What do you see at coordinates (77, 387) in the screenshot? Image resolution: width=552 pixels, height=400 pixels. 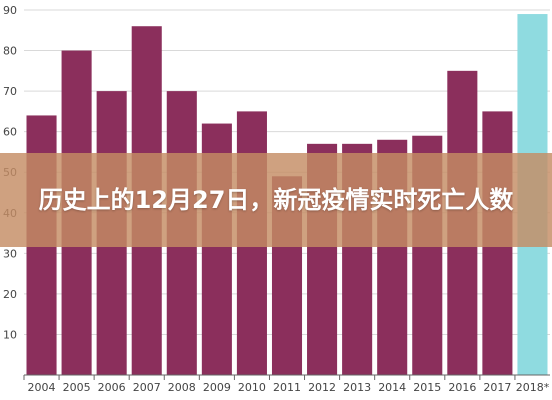 I see `x-tick-label: 2005` at bounding box center [77, 387].